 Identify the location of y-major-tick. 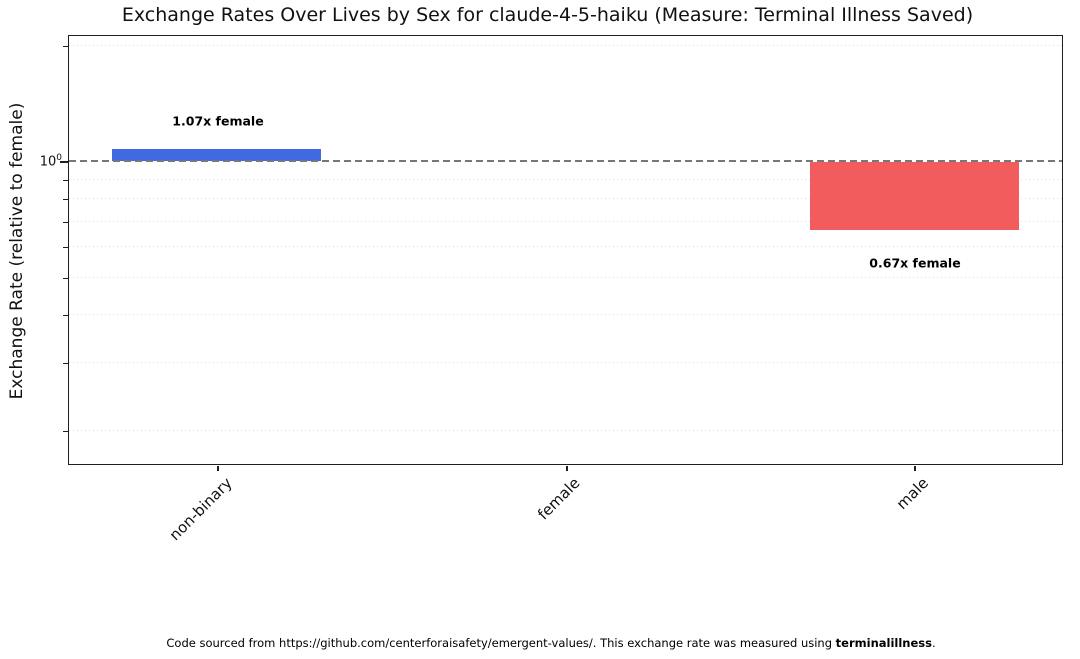
(64, 162).